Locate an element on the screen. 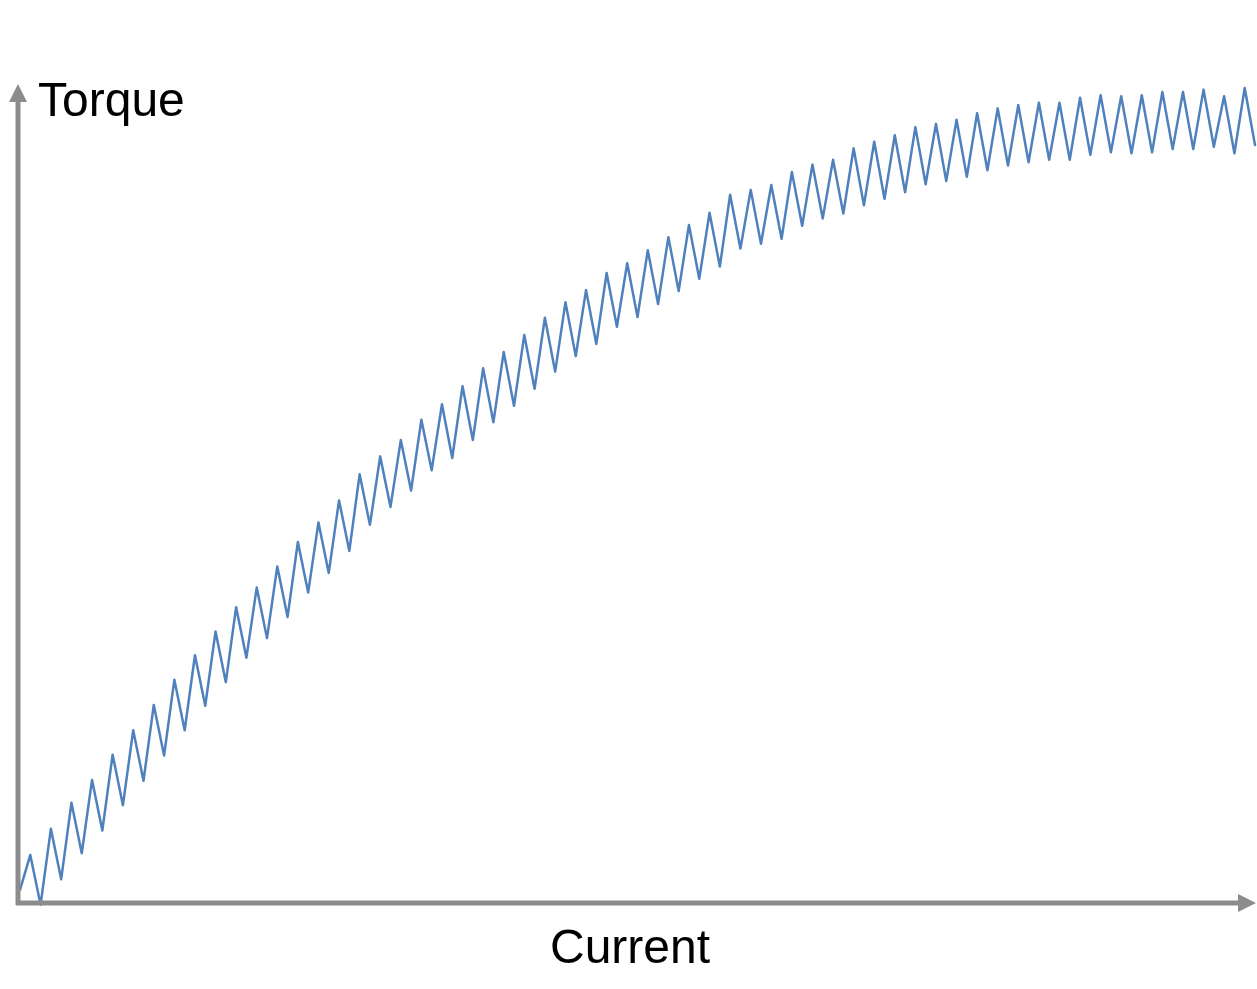 Image resolution: width=1257 pixels, height=989 pixels. x-axis-title: Current is located at coordinates (630, 946).